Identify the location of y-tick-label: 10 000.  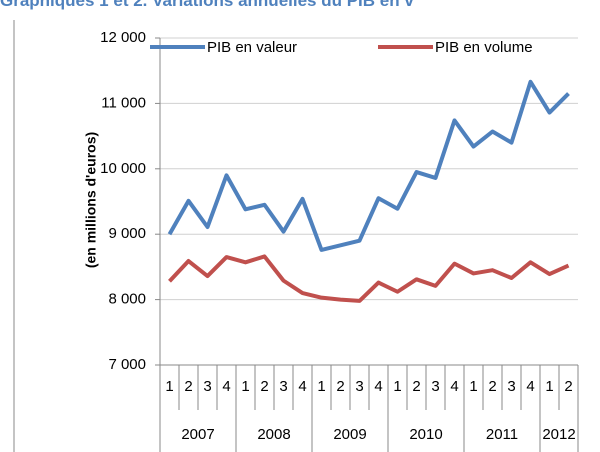
(123, 168).